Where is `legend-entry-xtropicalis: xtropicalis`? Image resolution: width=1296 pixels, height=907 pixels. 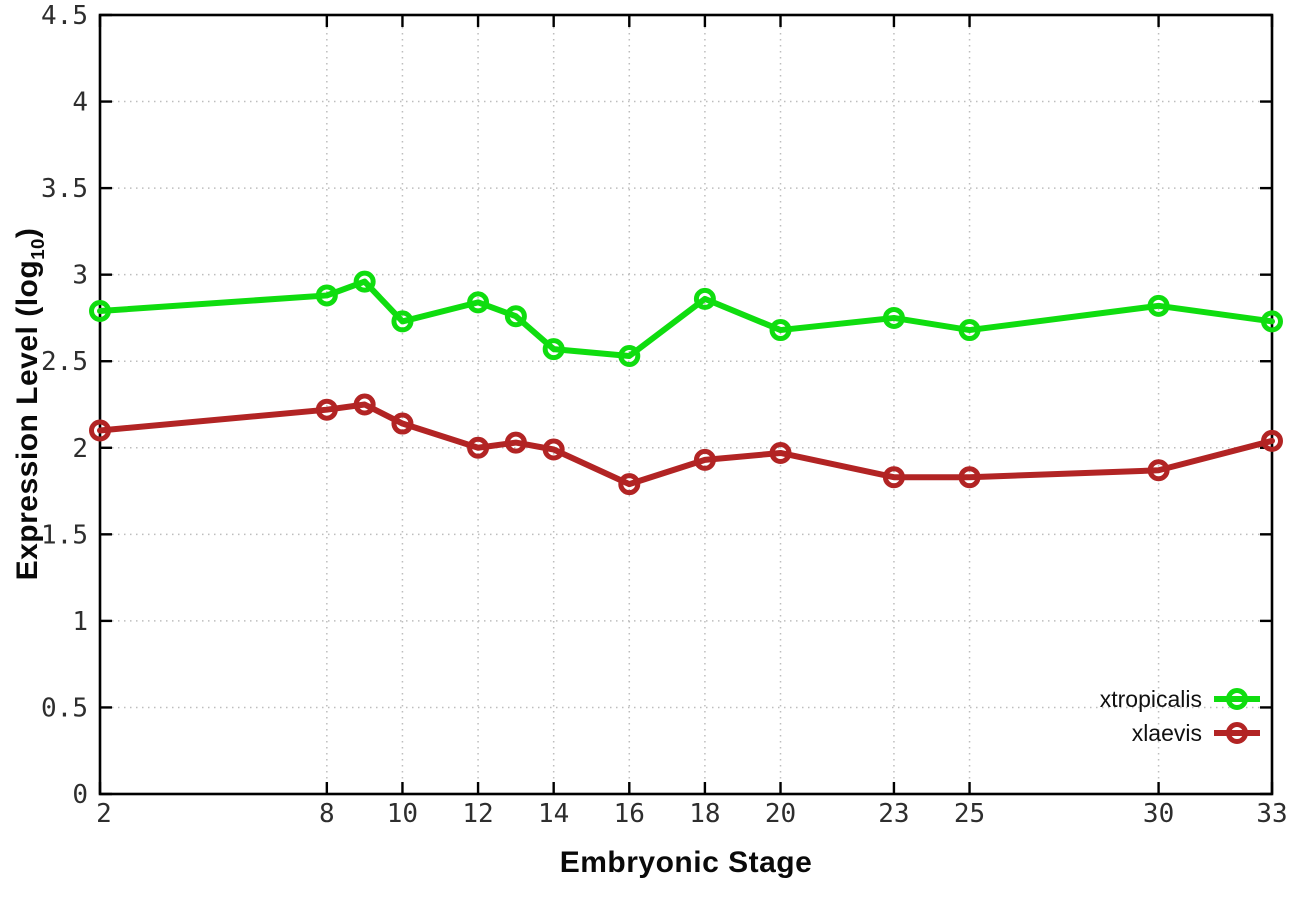 legend-entry-xtropicalis: xtropicalis is located at coordinates (1180, 699).